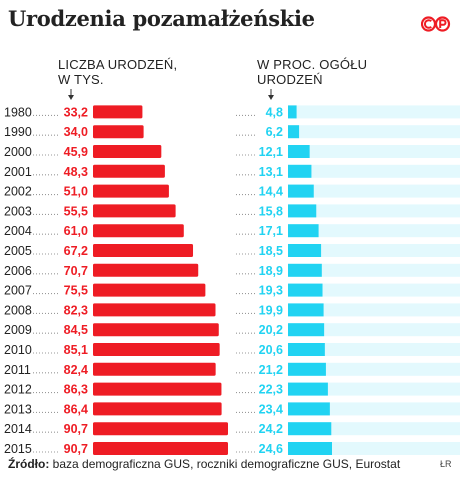  Describe the element at coordinates (76, 409) in the screenshot. I see `birth-count-label: 86,4` at that location.